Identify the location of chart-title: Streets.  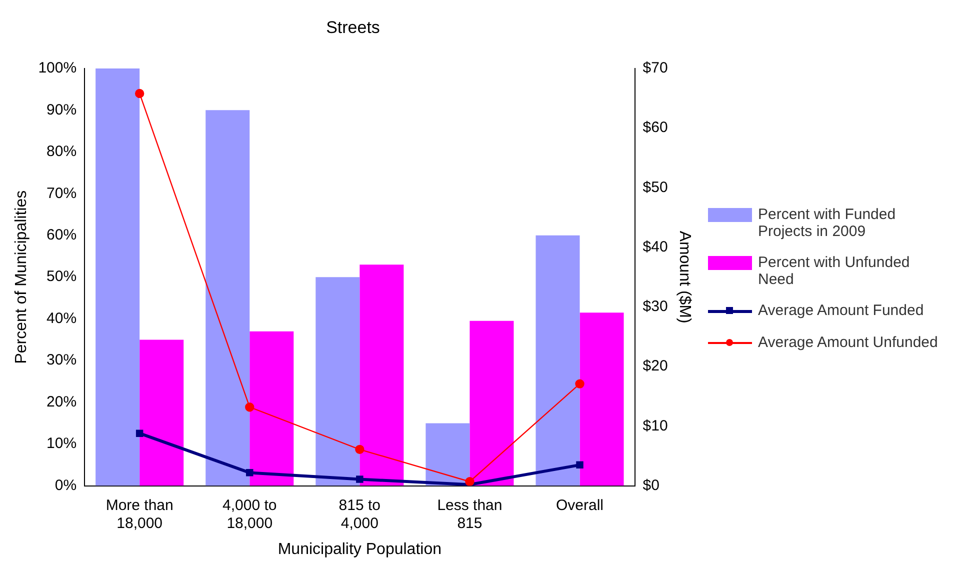
(353, 27).